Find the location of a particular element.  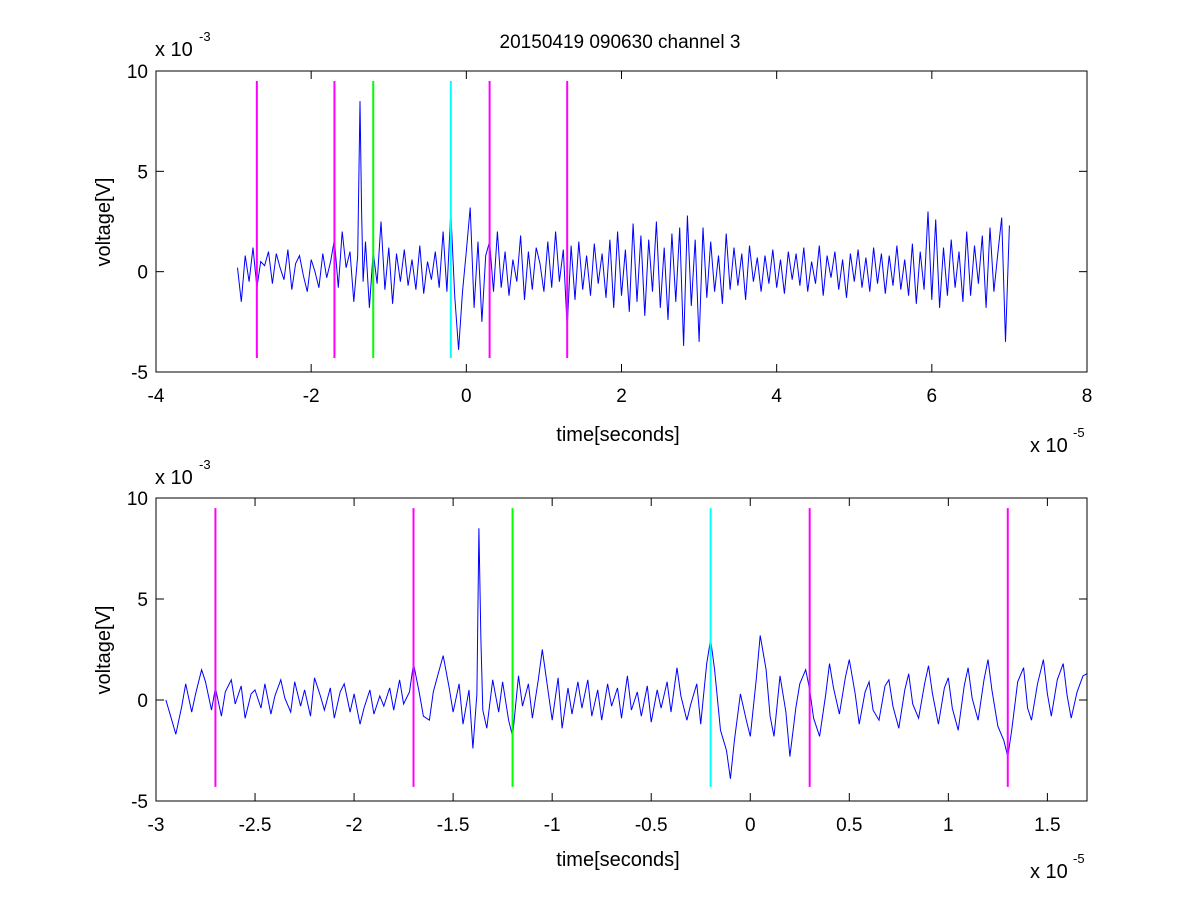

bottom-x-axis-label: time[seconds] is located at coordinates (617, 860).